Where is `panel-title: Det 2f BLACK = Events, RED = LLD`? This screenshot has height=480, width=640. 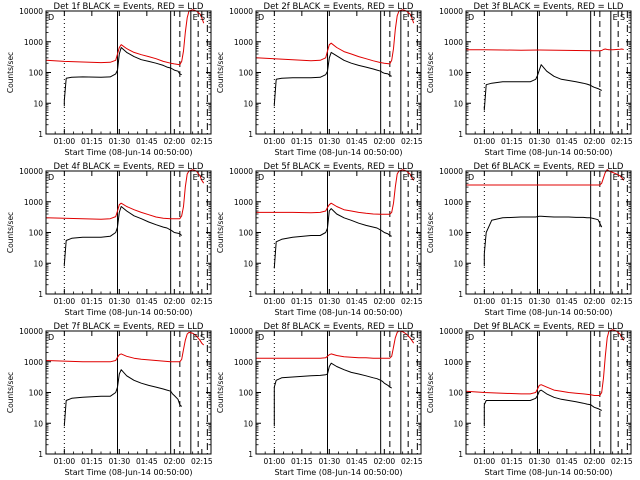 panel-title: Det 2f BLACK = Events, RED = LLD is located at coordinates (339, 7).